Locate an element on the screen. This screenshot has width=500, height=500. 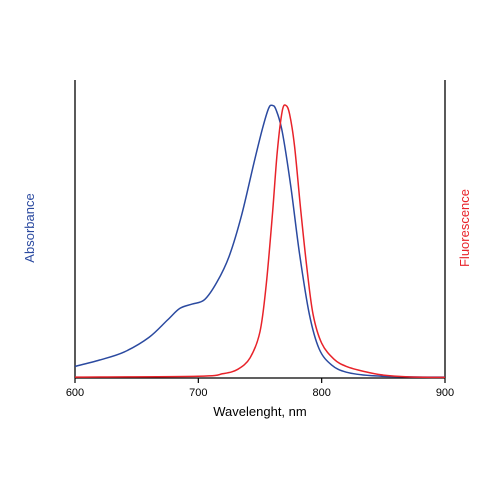
x-tick-label: 800 is located at coordinates (321, 393).